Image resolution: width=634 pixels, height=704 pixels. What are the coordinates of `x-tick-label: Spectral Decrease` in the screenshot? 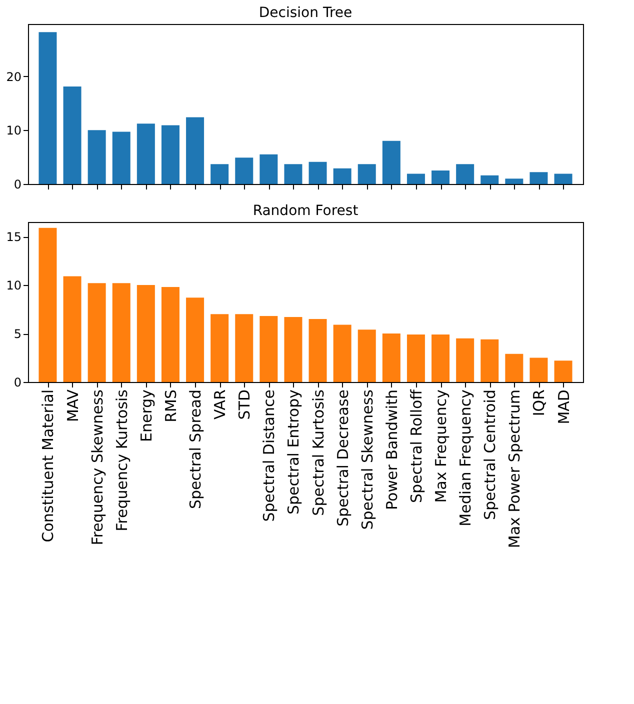 It's located at (343, 458).